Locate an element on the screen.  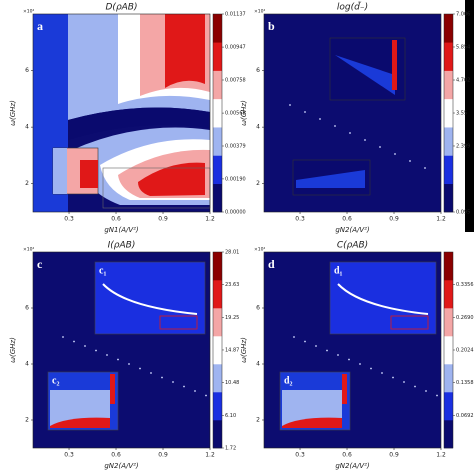
colorbar-tick-label: 1.72 is located at coordinates (230, 449).